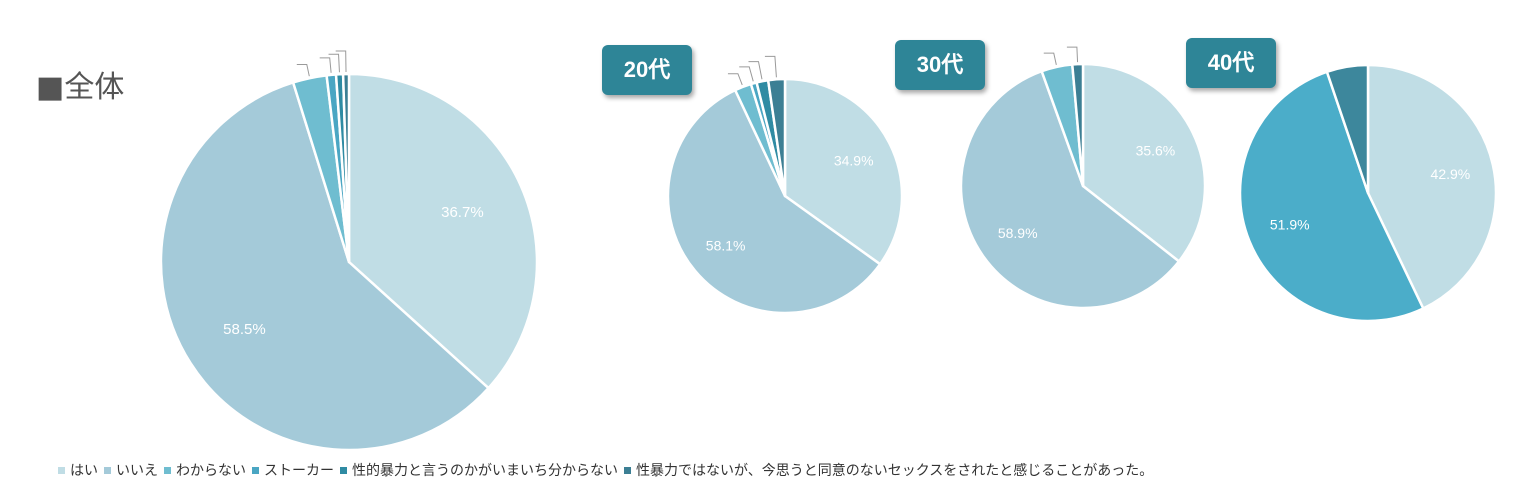  I want to click on data-label-overall-0: 36.7%, so click(462, 212).